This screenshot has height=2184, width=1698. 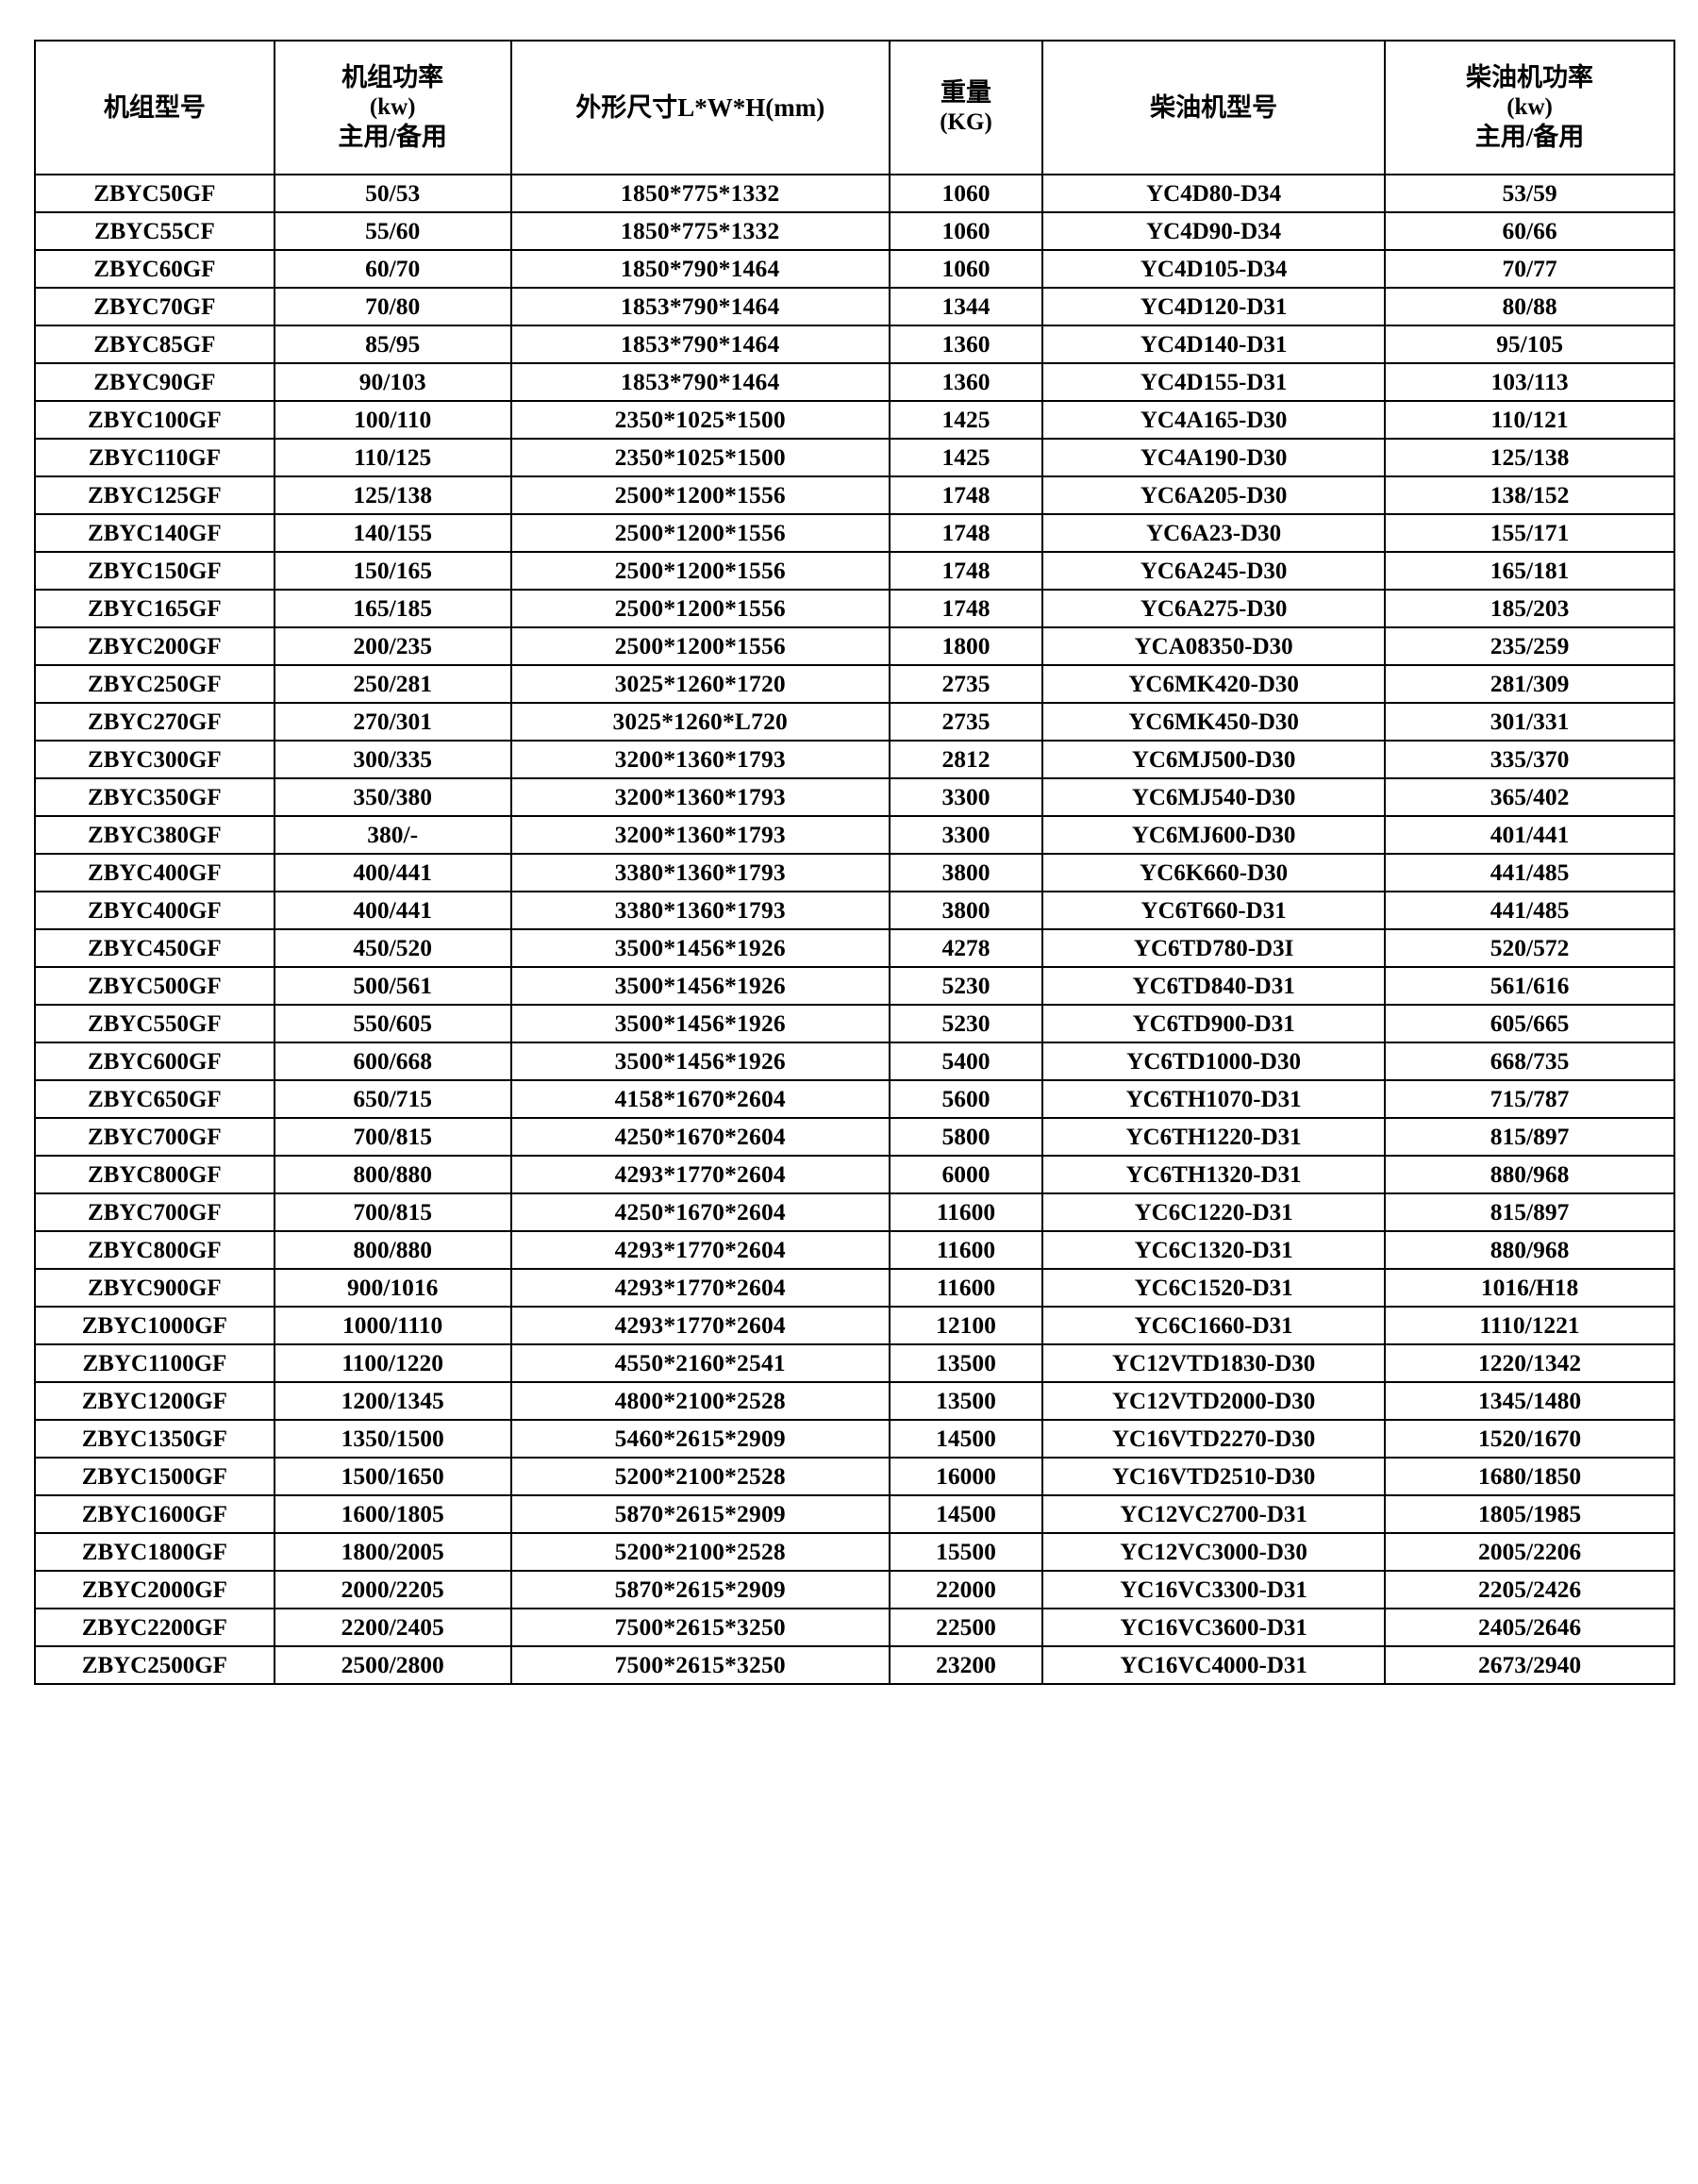 What do you see at coordinates (700, 1363) in the screenshot?
I see `cell-dimensions: 4550*2160*2541` at bounding box center [700, 1363].